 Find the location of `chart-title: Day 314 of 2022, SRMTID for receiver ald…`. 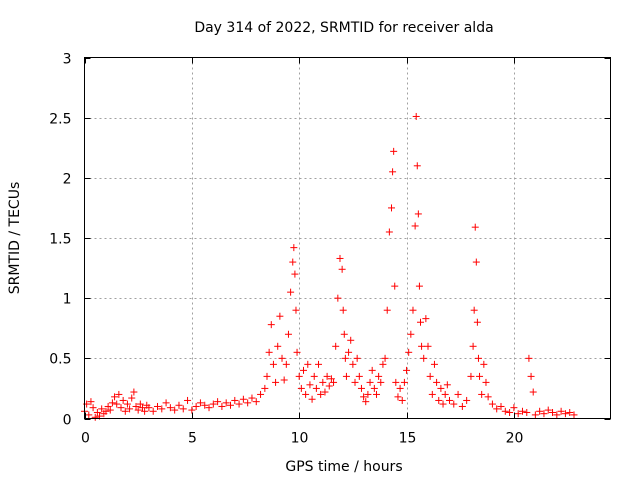

chart-title: Day 314 of 2022, SRMTID for receiver ald… is located at coordinates (343, 28).